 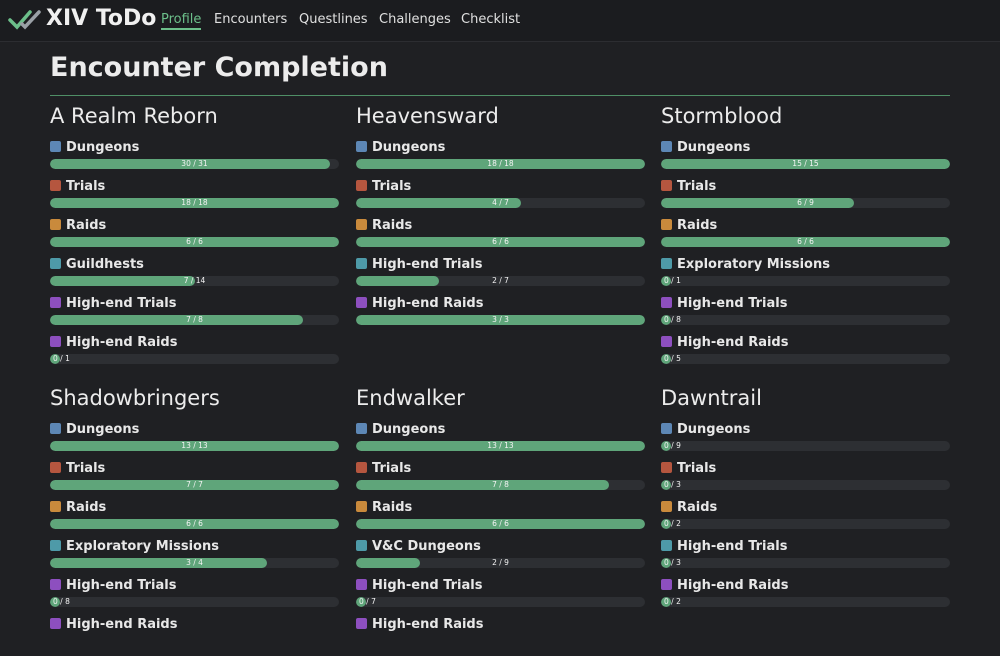 I want to click on category-row: Trials 4 / 7, so click(x=500, y=198).